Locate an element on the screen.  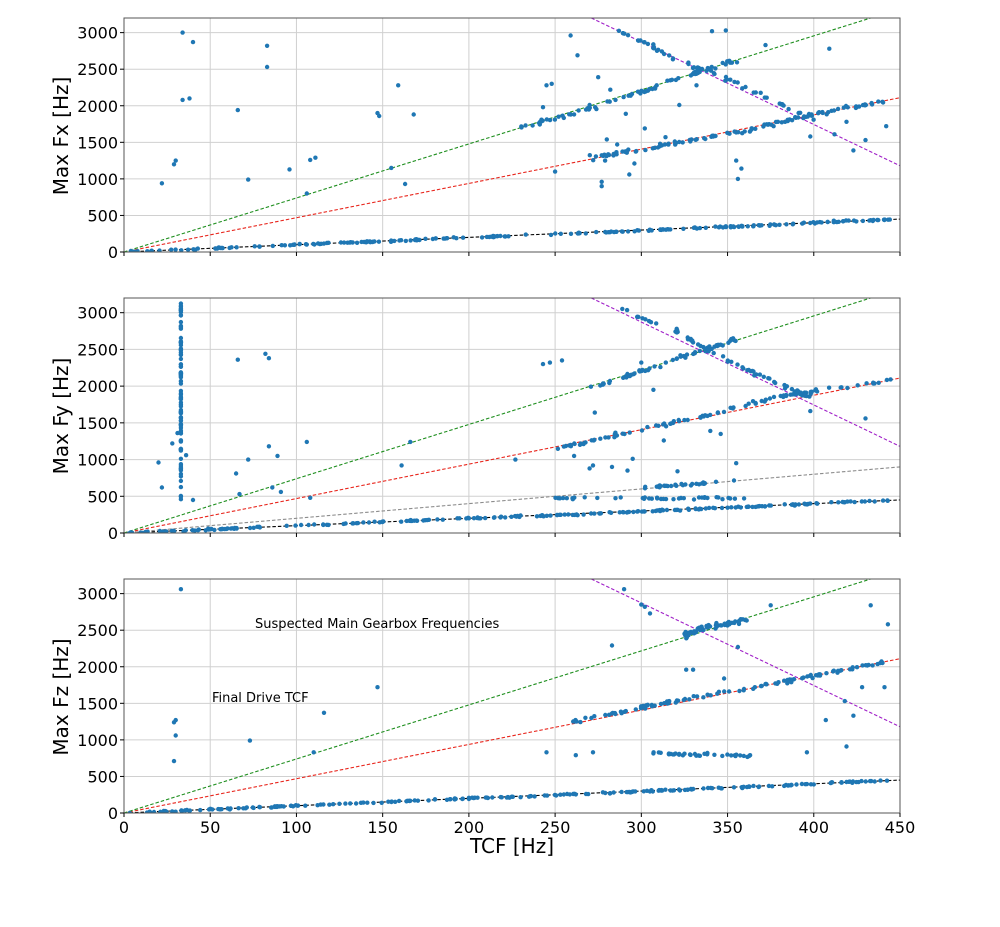
y-tick-label: 1000 is located at coordinates (97, 460).